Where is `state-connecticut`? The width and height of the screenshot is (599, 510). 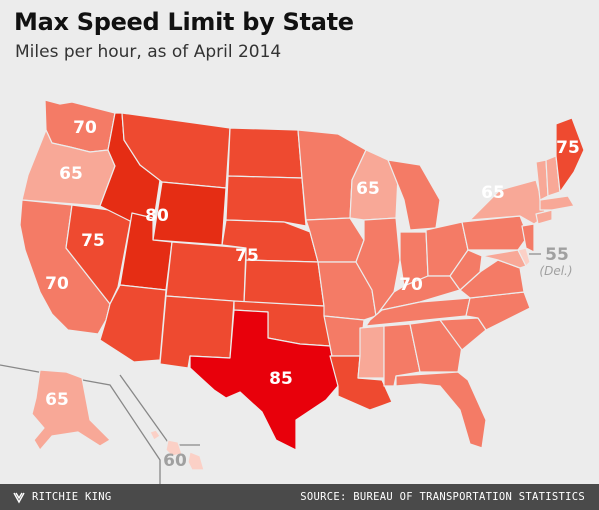 state-connecticut is located at coordinates (544, 217).